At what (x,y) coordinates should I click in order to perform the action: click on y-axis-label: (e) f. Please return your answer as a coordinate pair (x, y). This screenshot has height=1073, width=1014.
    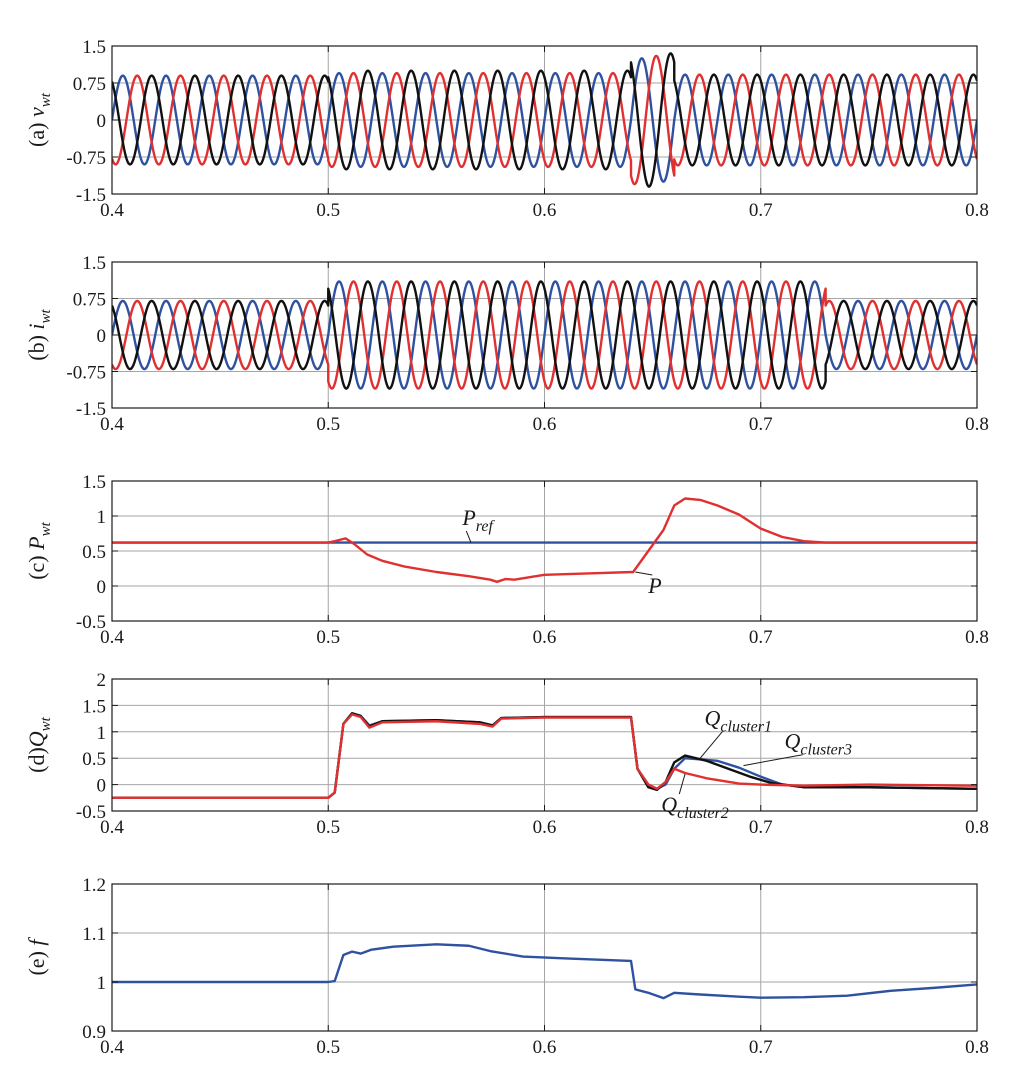
    Looking at the image, I should click on (36, 956).